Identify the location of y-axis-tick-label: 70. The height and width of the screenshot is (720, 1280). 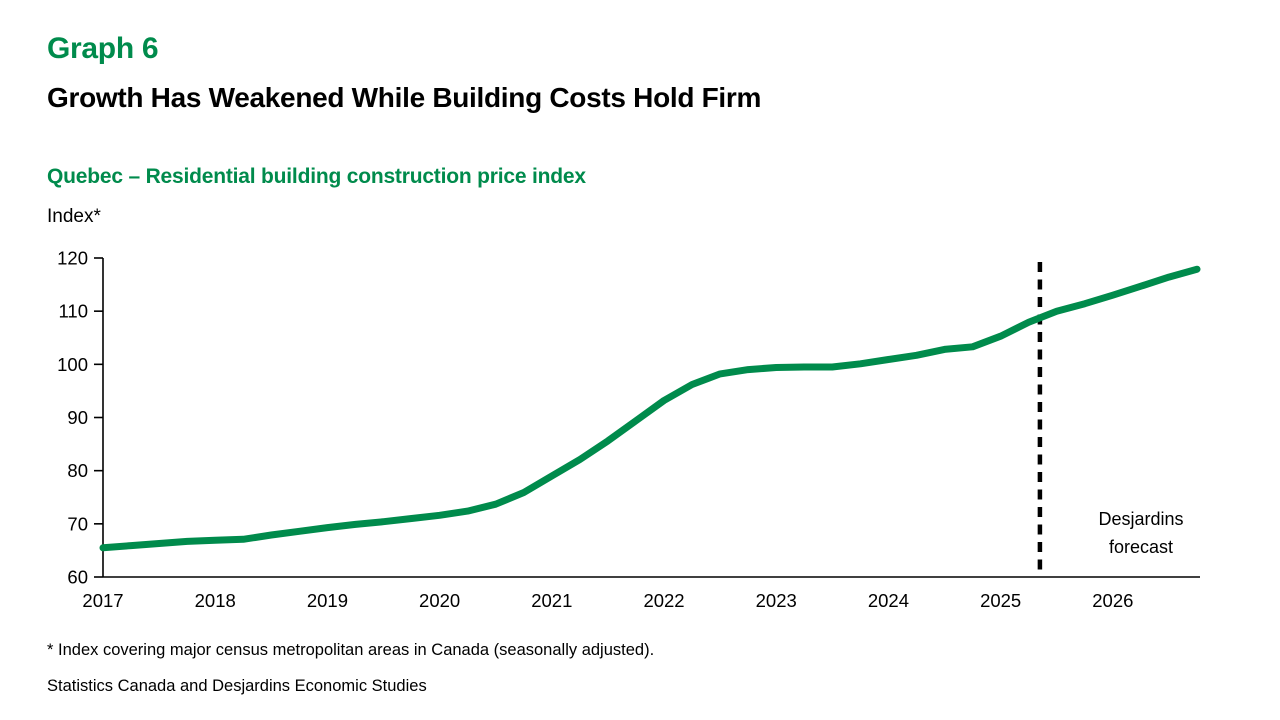
(77, 523).